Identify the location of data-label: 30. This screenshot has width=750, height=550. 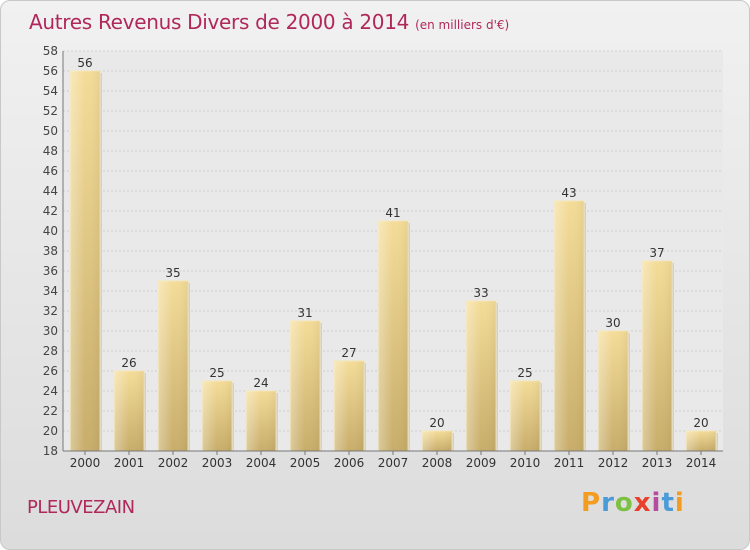
(612, 323).